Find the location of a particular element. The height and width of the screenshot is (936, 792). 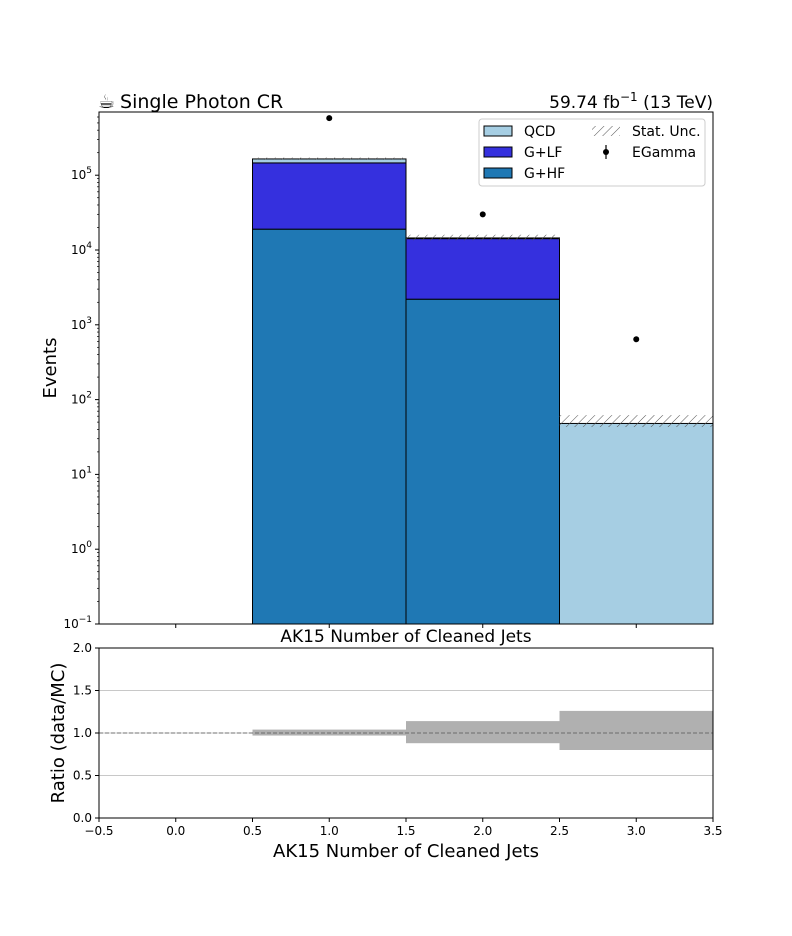

ratio-y-tick-label-3: 1.5 is located at coordinates (82, 691).